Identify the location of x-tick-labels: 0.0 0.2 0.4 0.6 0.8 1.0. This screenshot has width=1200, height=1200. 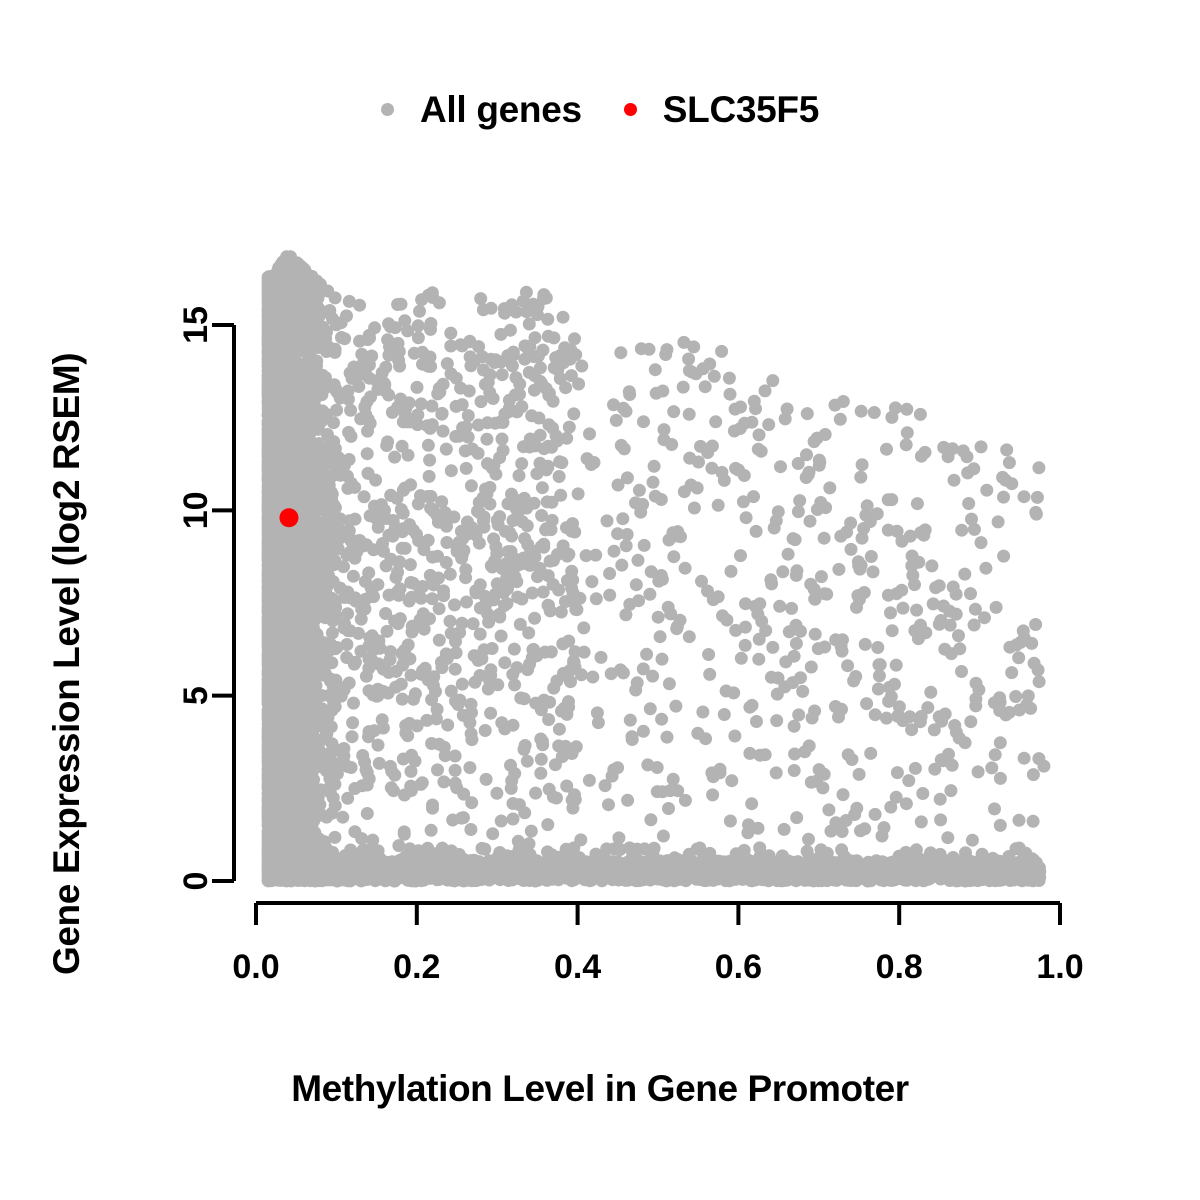
(657, 967).